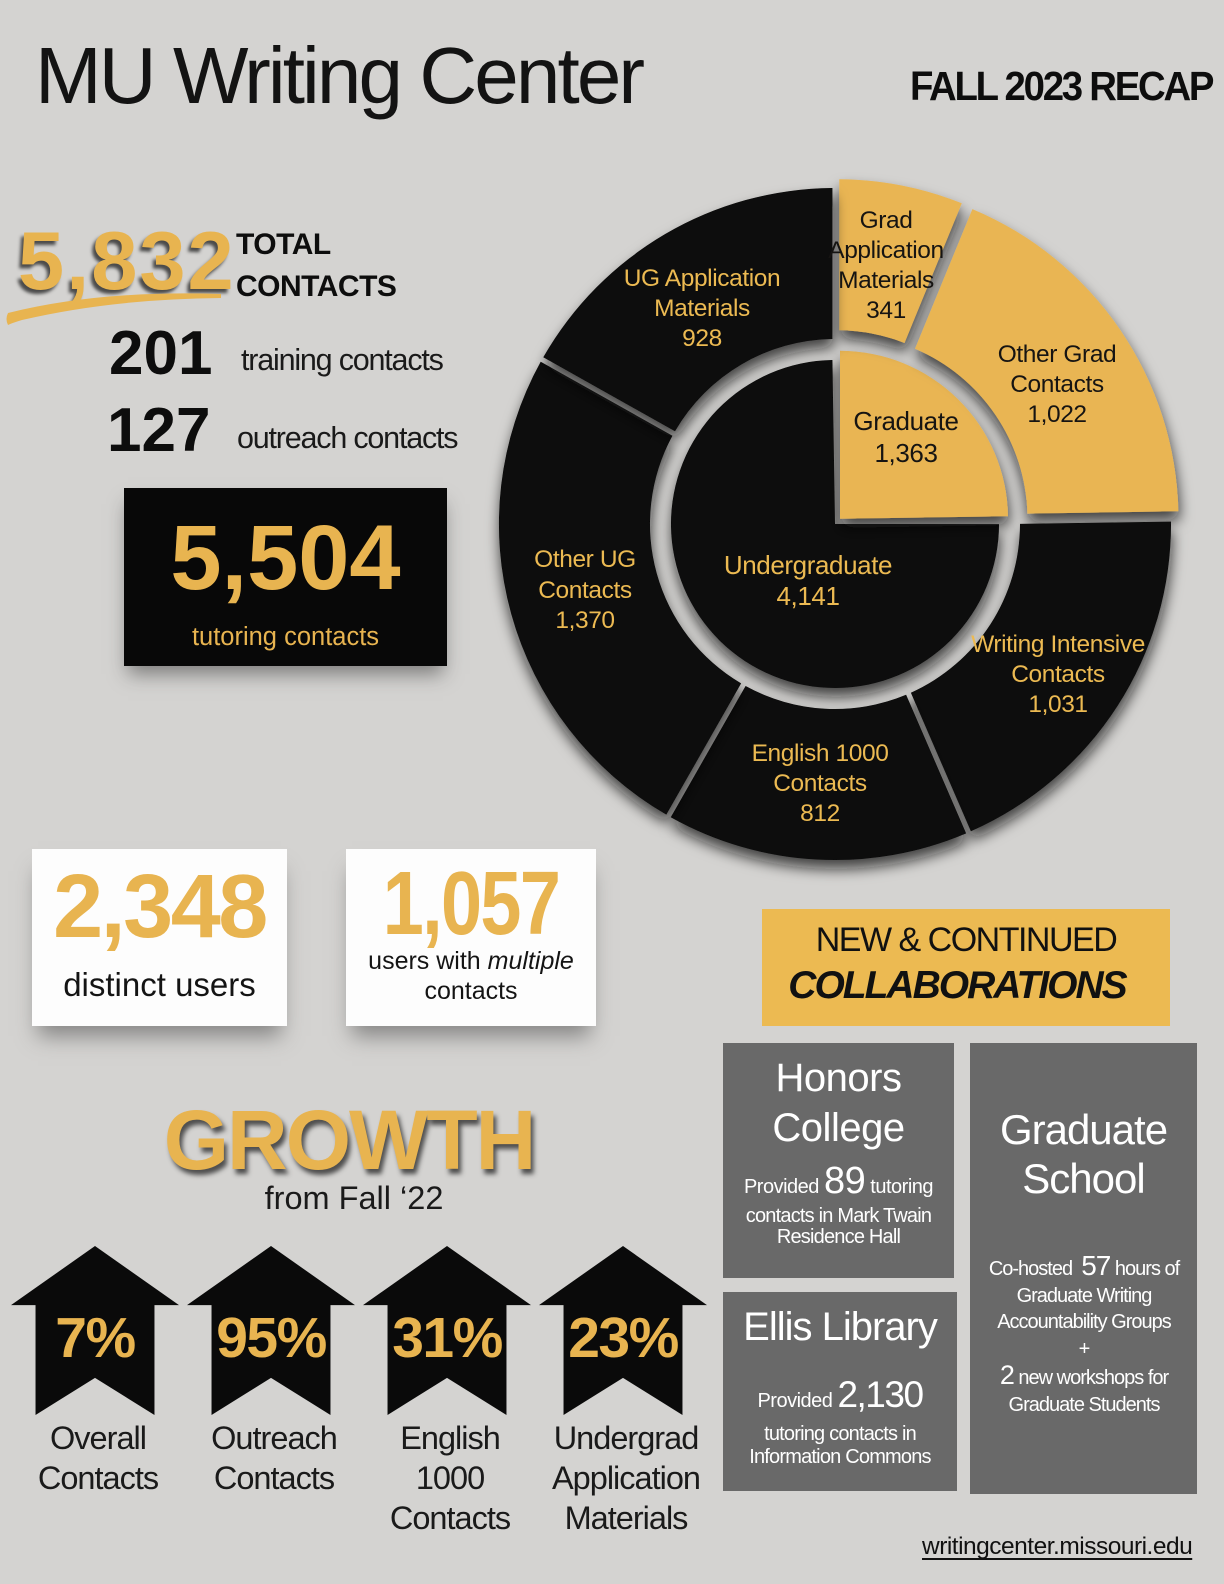 The image size is (1224, 1584). I want to click on svg-text: Graduate, so click(905, 421).